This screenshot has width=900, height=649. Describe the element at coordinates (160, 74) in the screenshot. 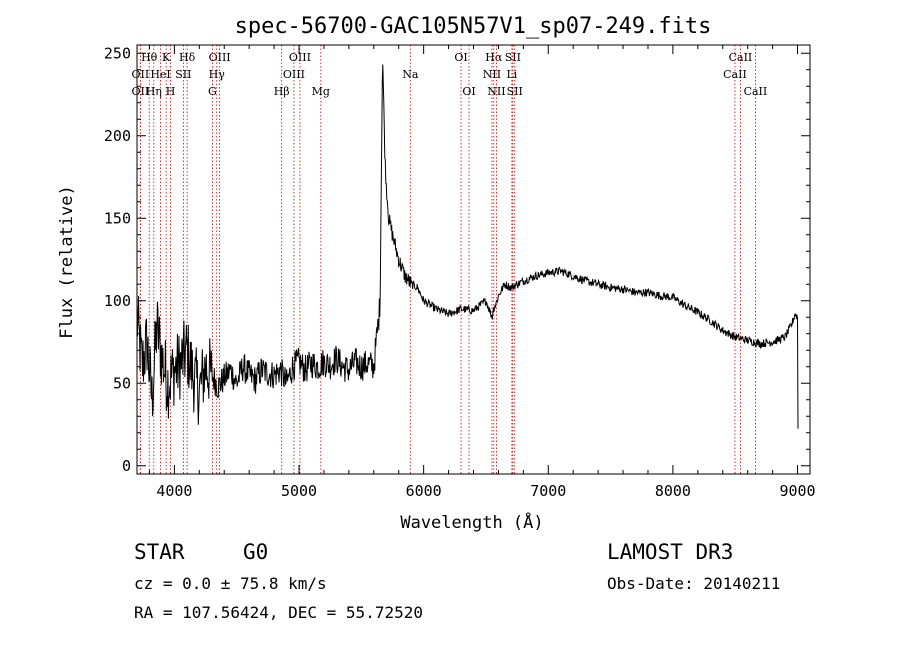

I see `line-label: HeI` at that location.